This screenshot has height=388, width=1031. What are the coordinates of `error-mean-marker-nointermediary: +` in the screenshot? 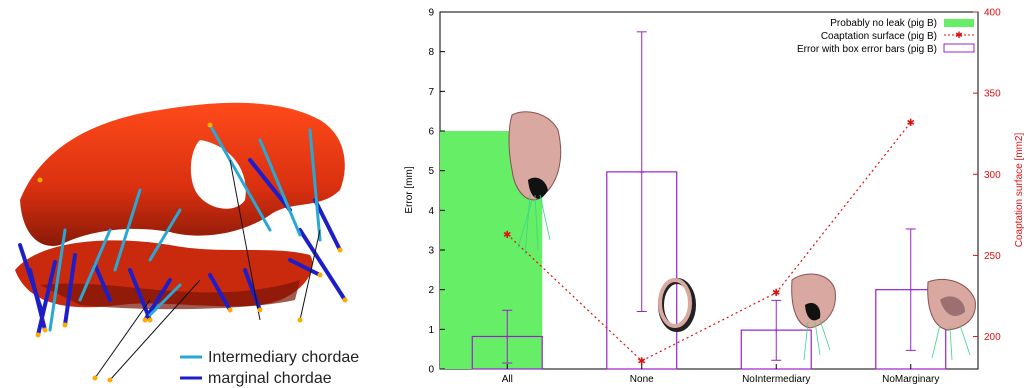 It's located at (776, 331).